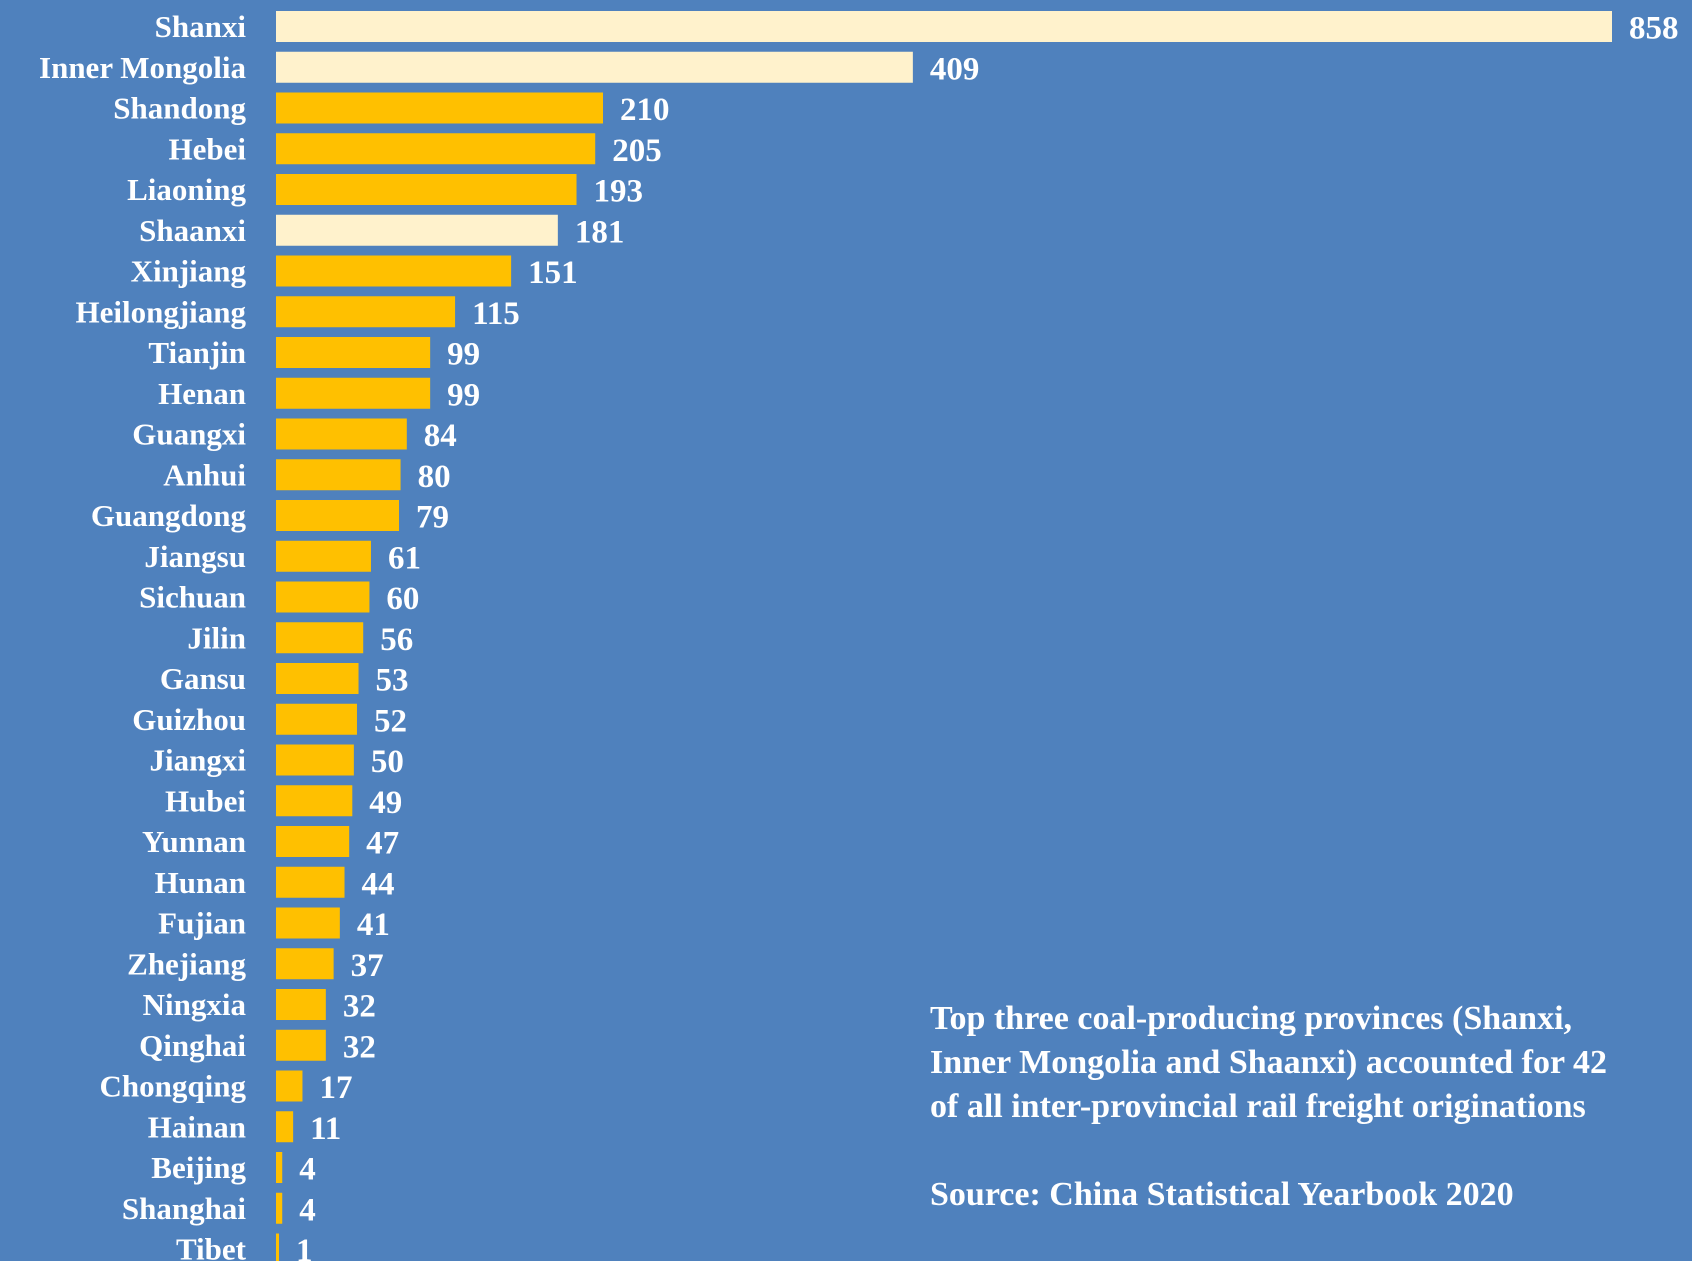 This screenshot has width=1692, height=1261. Describe the element at coordinates (173, 1086) in the screenshot. I see `category-label-chongqing: Chongqing` at that location.